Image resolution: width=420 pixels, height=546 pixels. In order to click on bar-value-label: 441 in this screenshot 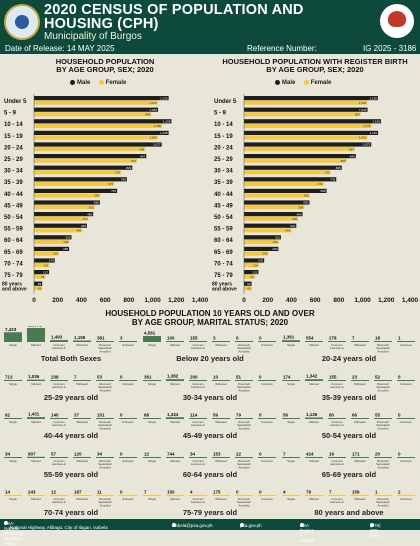, I will do `click(292, 226)`.